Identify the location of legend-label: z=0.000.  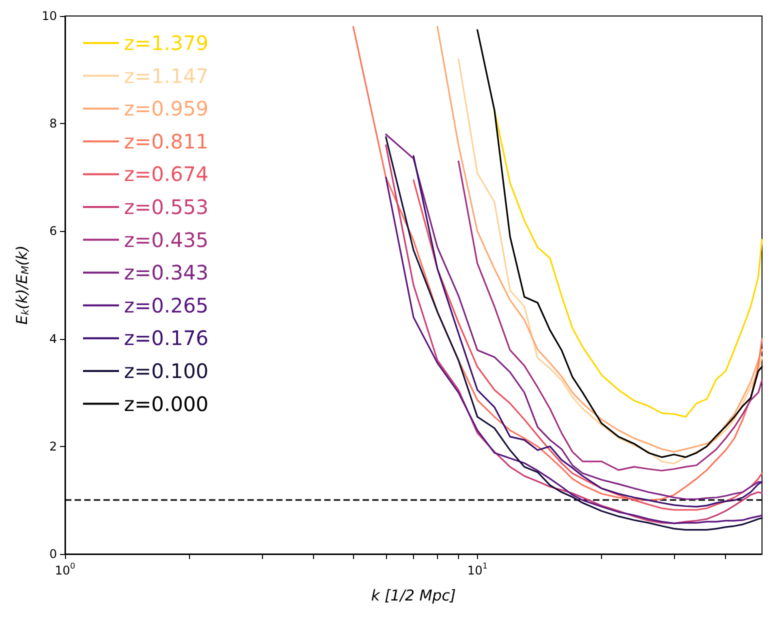
(166, 404).